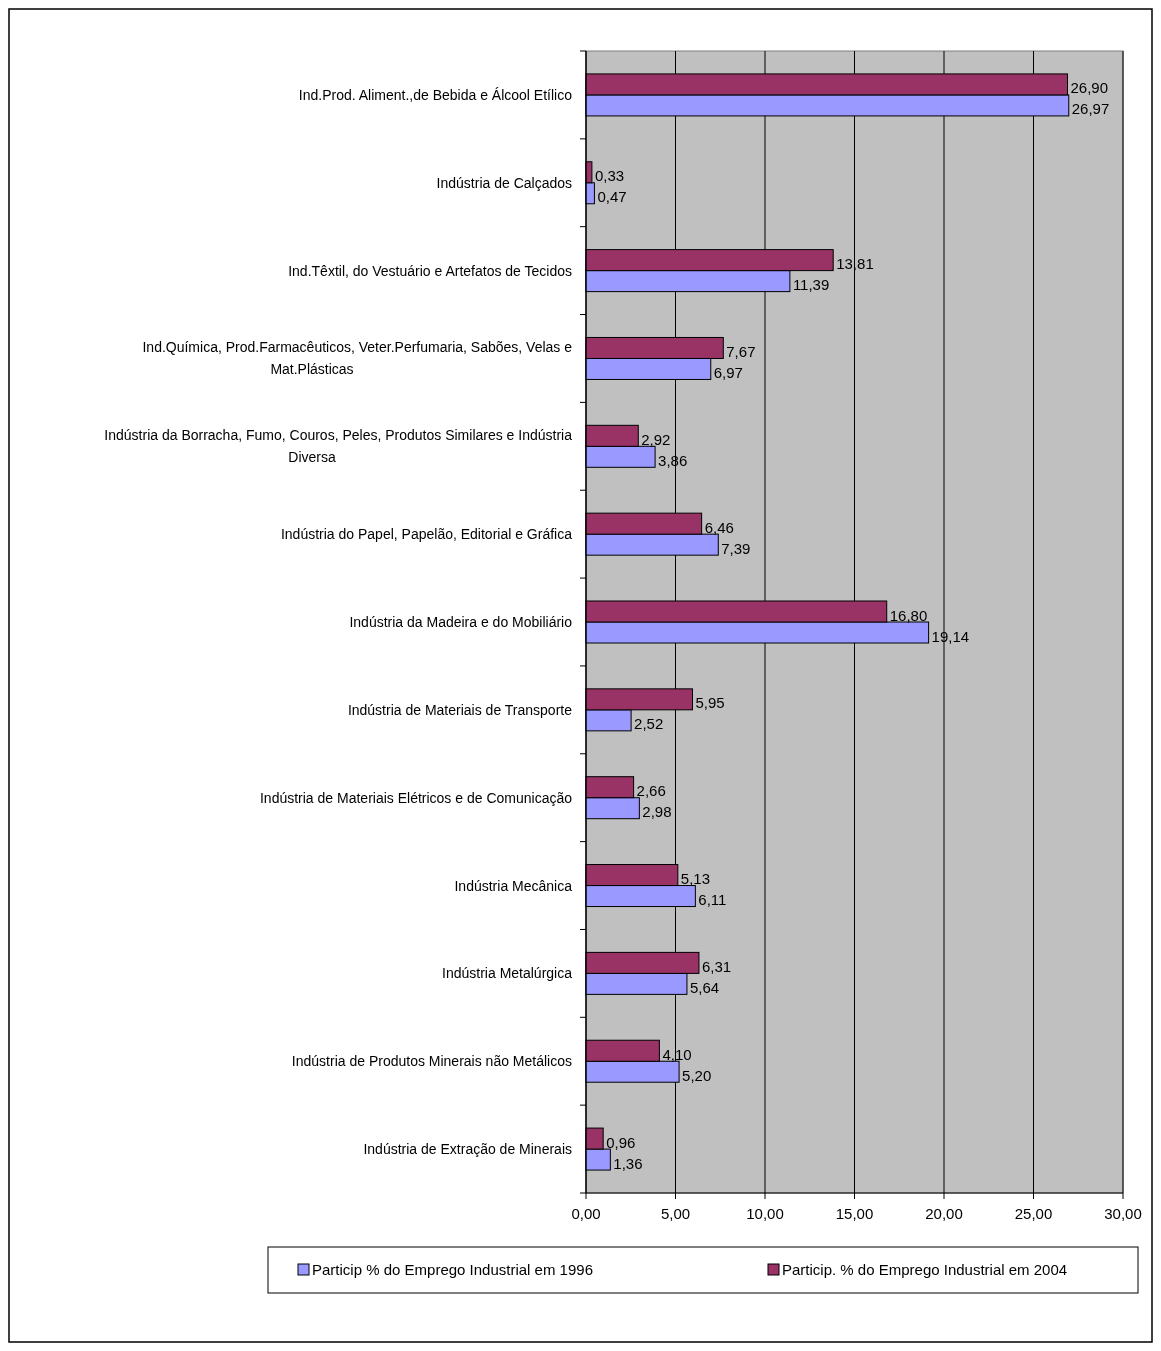  Describe the element at coordinates (741, 351) in the screenshot. I see `data-label: 7,67` at that location.